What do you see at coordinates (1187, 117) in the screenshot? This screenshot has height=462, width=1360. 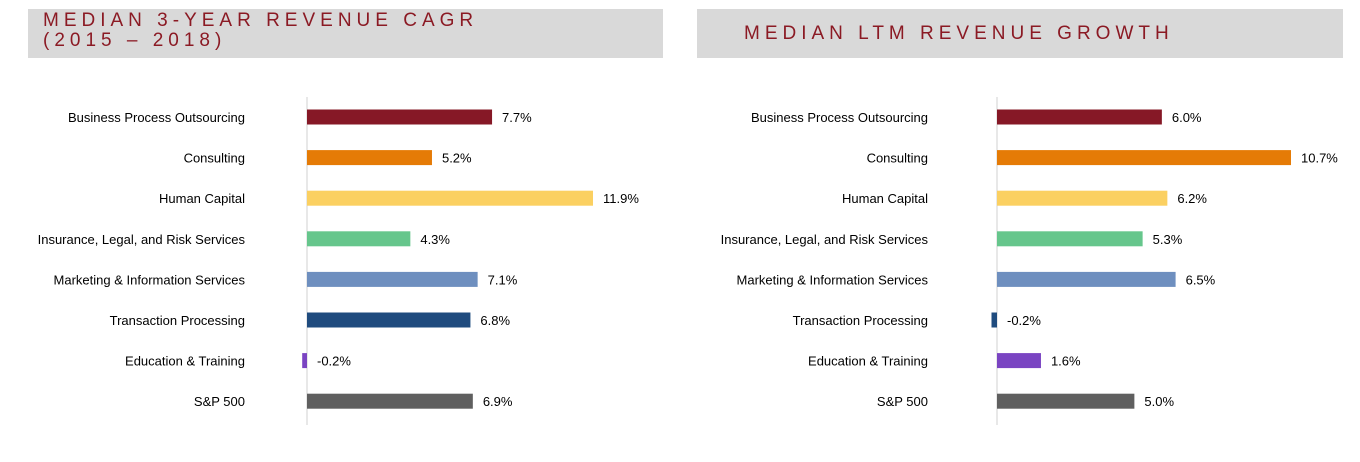 I see `data-label: 6.0%` at bounding box center [1187, 117].